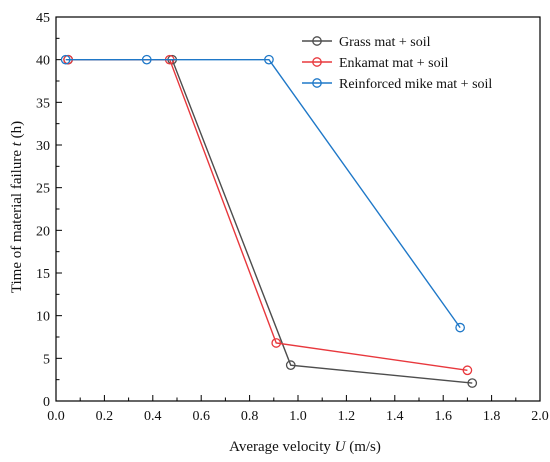 This screenshot has width=550, height=462. Describe the element at coordinates (393, 63) in the screenshot. I see `legend-label: Enkamat mat + soil` at that location.